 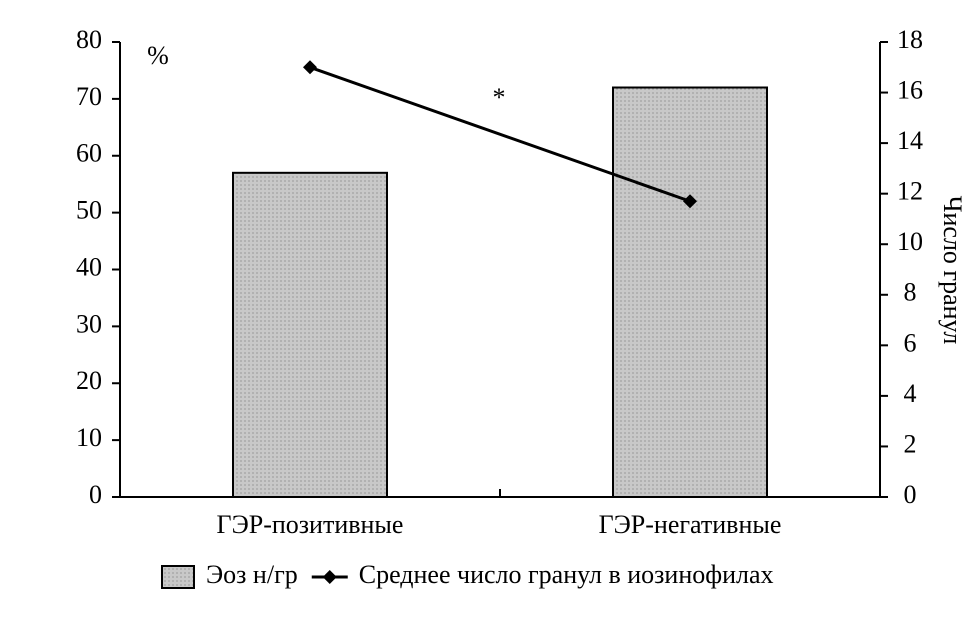 I want to click on y2-tick-label: 12, so click(x=910, y=191).